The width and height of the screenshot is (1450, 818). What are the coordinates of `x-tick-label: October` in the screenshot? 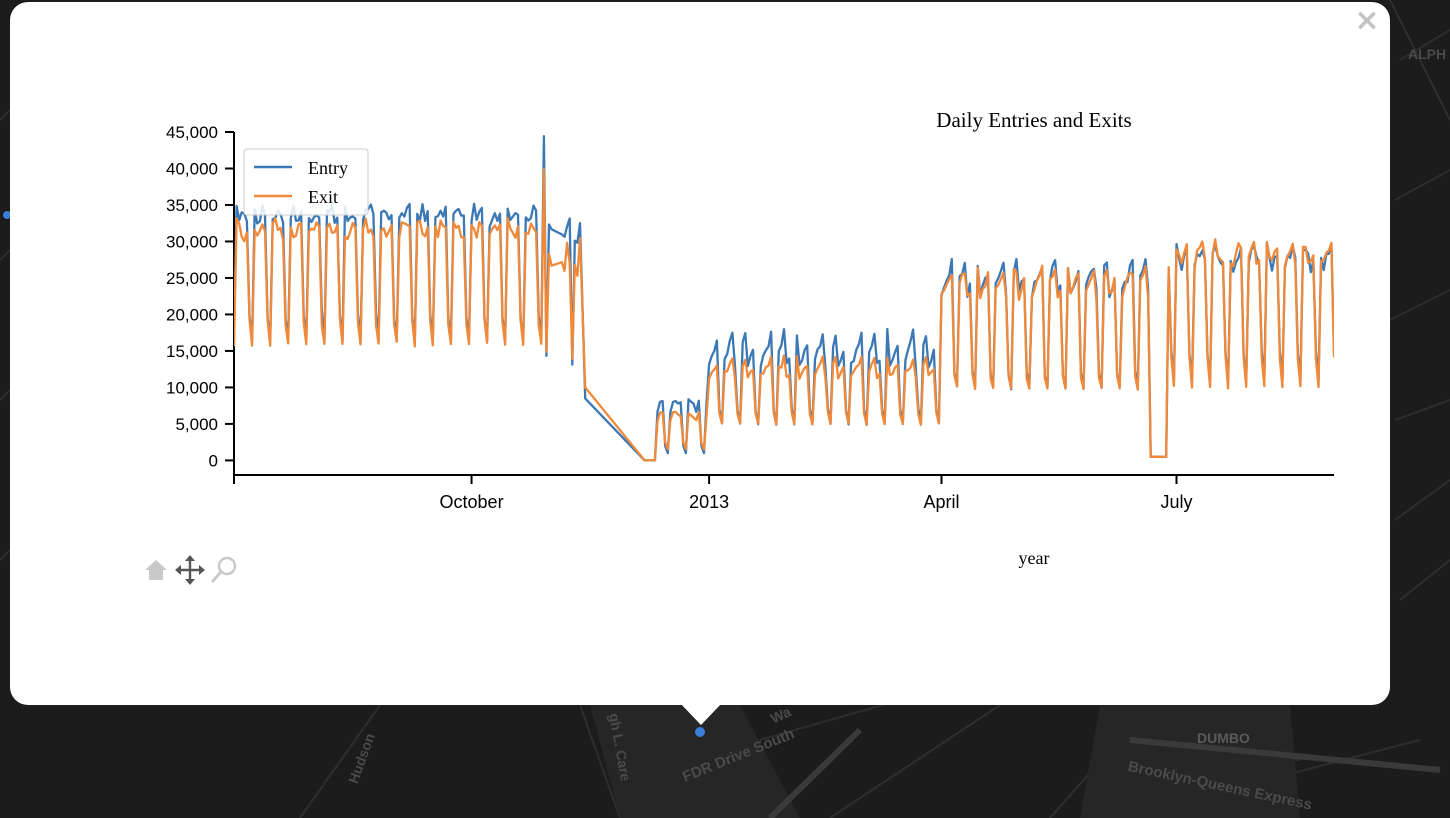 It's located at (472, 502).